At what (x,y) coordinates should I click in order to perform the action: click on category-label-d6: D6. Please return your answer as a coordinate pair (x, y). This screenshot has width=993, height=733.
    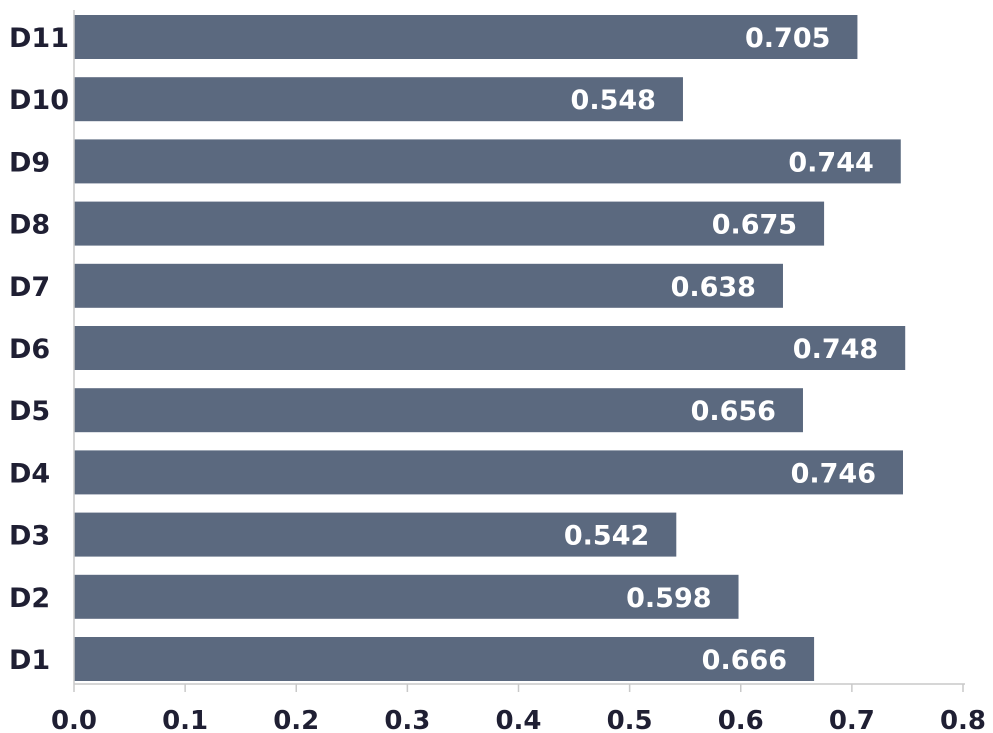
    Looking at the image, I should click on (29, 349).